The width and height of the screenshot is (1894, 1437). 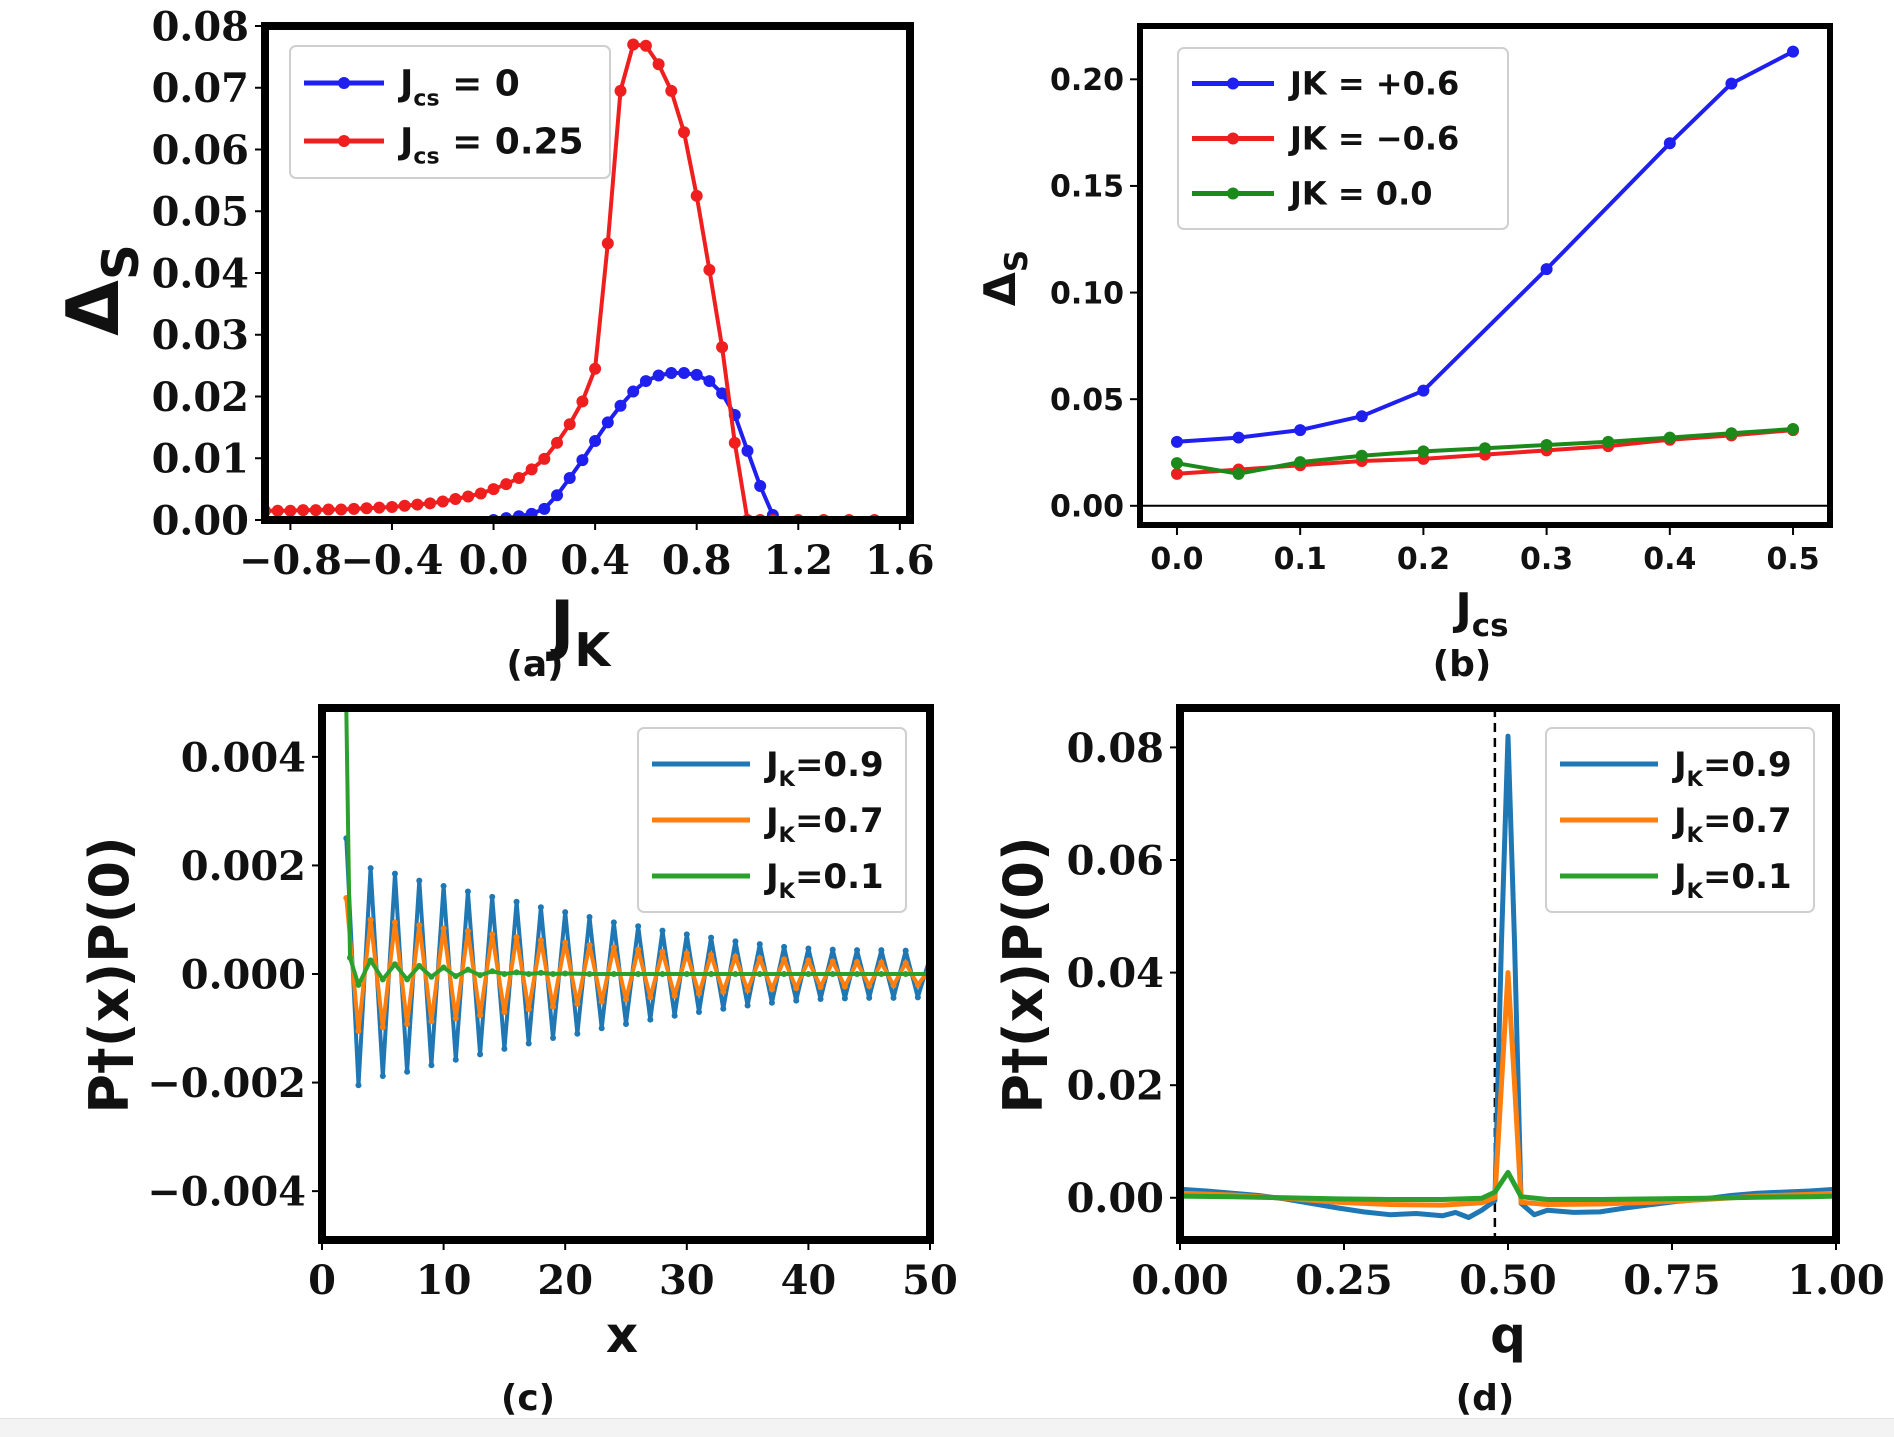 What do you see at coordinates (824, 880) in the screenshot?
I see `legend-label: JK=0.1` at bounding box center [824, 880].